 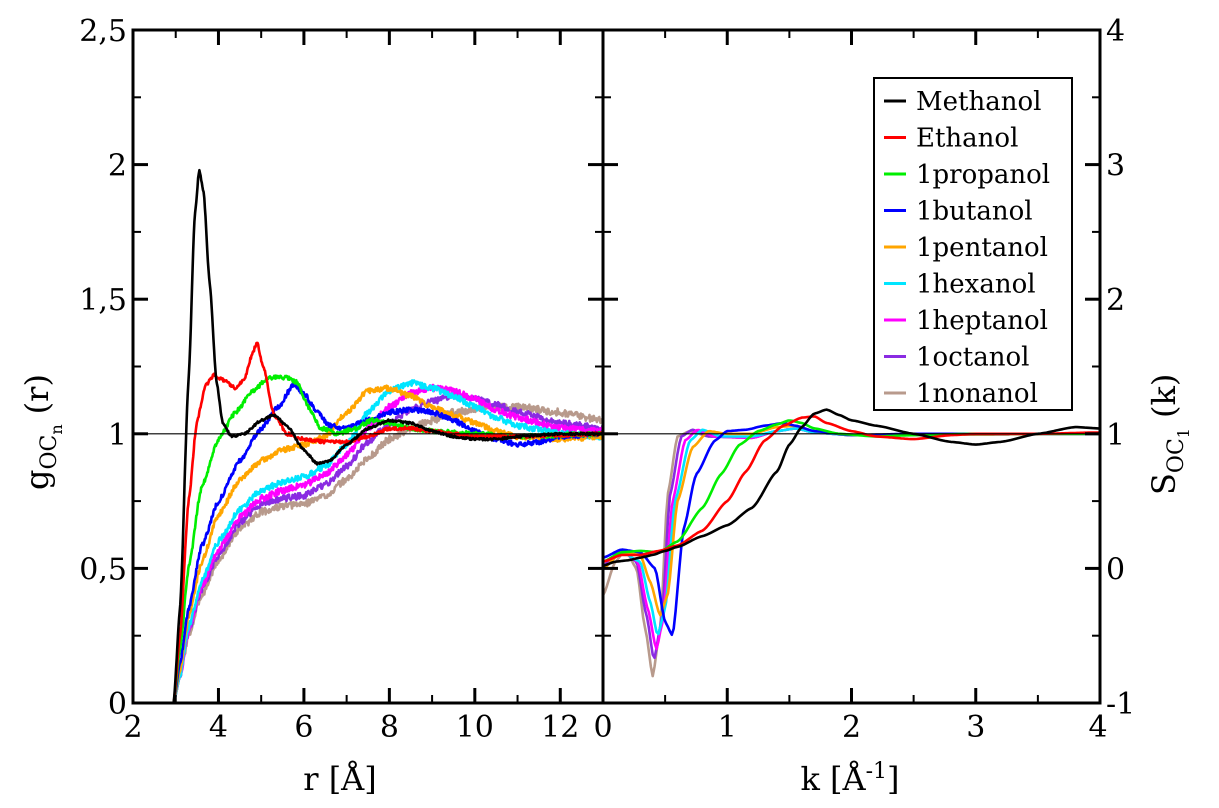 I want to click on y-tick-label-left: 0, so click(x=117, y=704).